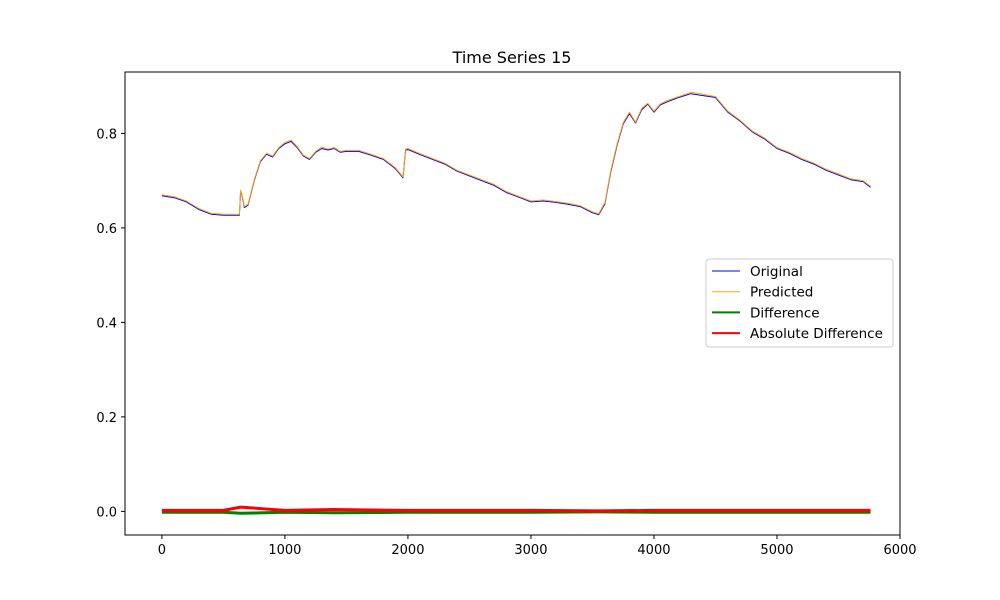 This screenshot has height=600, width=1000. I want to click on x-tick-label: 2000, so click(407, 550).